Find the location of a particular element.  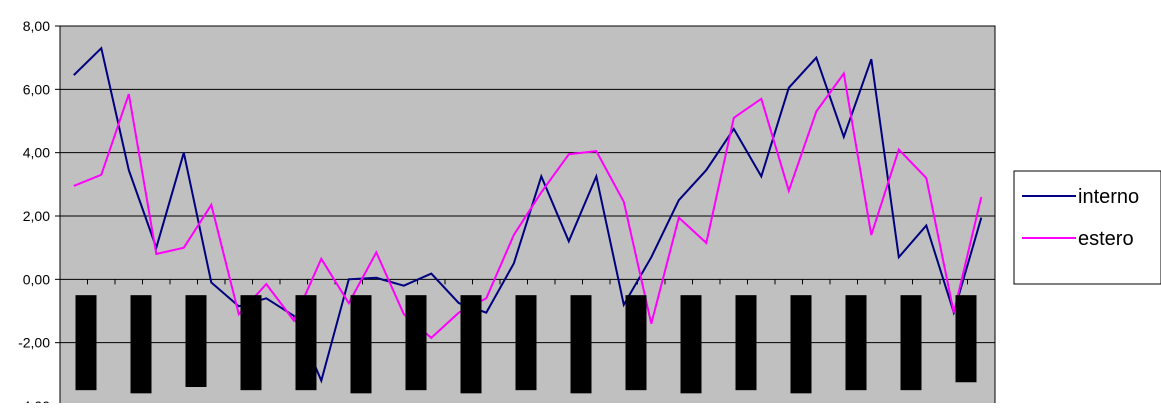

y-tick-label: -4,00 is located at coordinates (34, 400).